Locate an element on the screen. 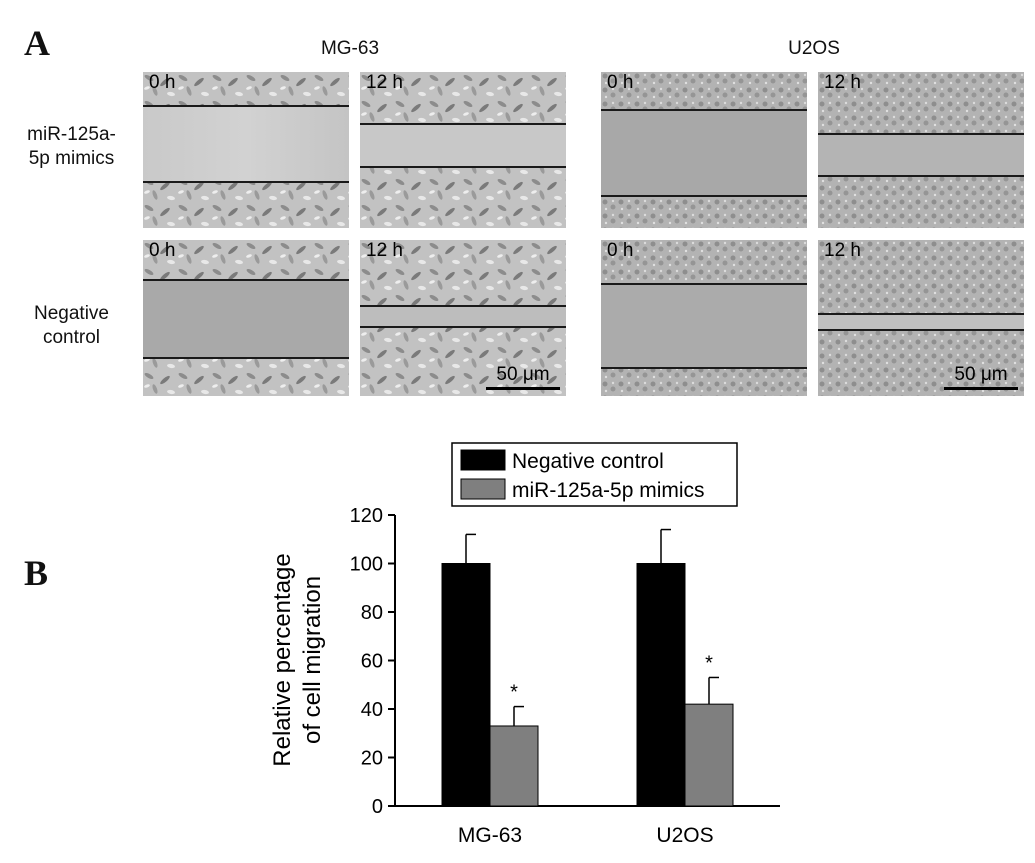  micrograph-u2os-mimics-12h: 12 h is located at coordinates (921, 150).